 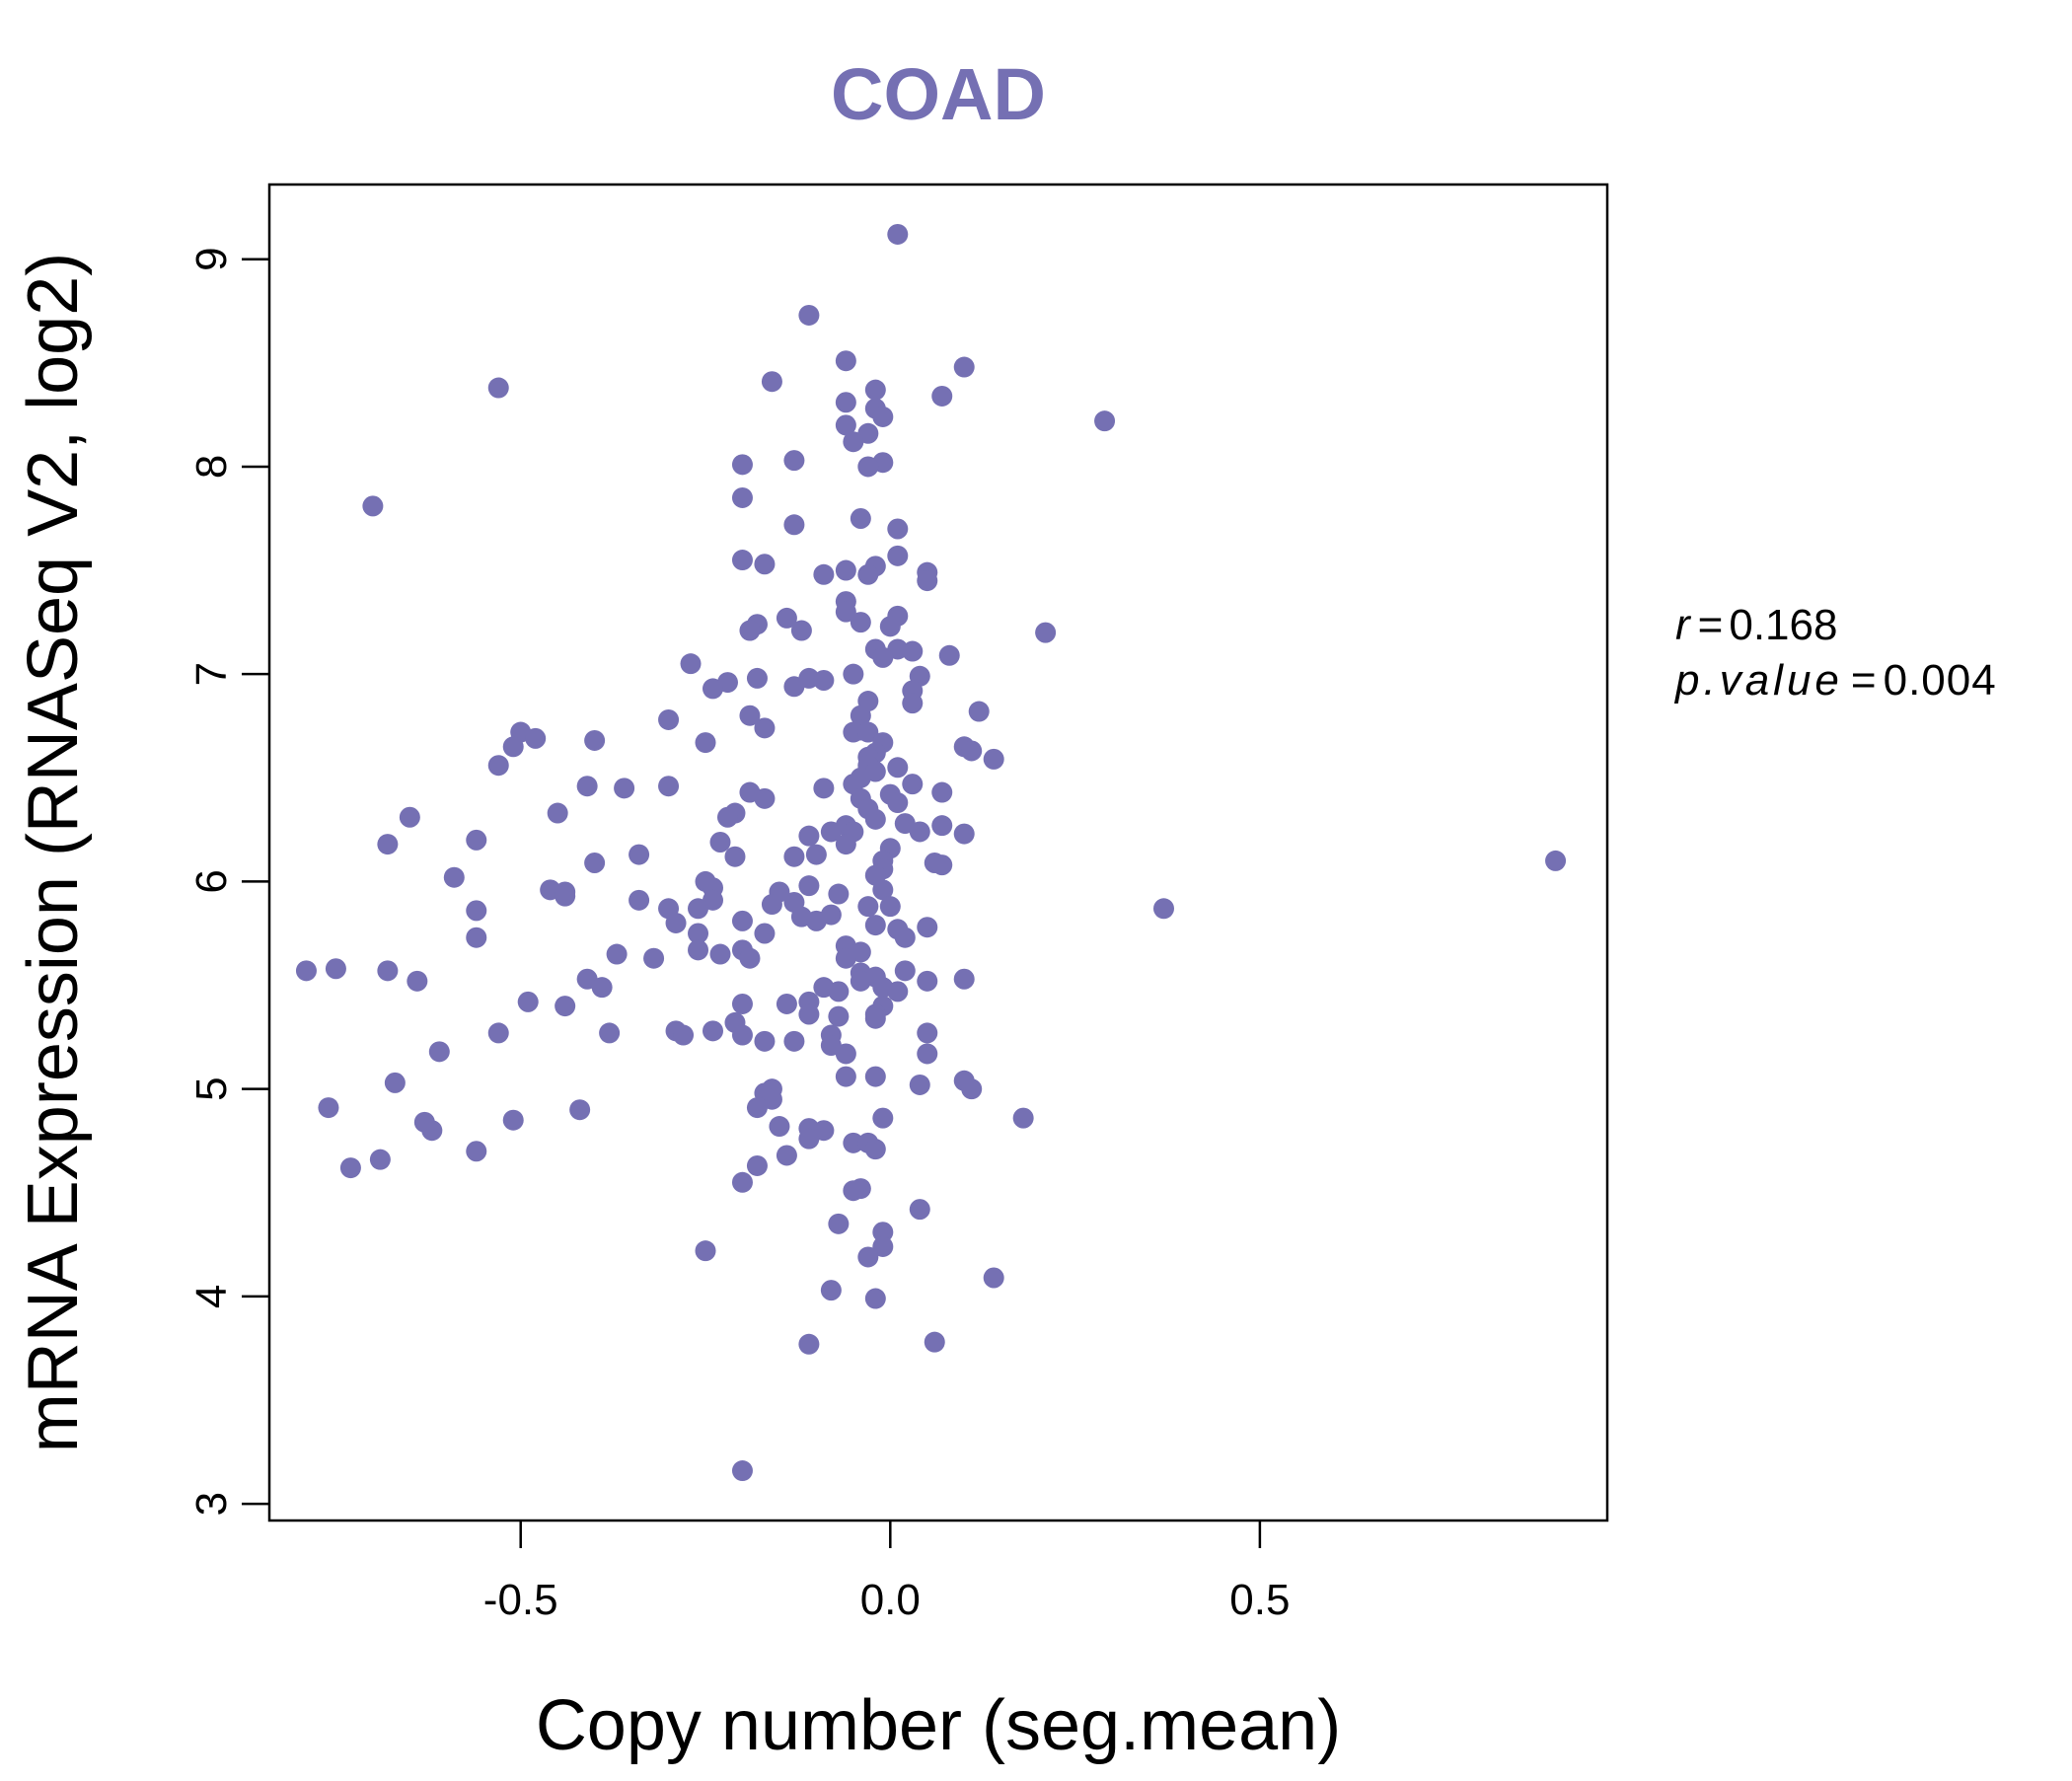 I want to click on y-tick-label: 6, so click(x=212, y=881).